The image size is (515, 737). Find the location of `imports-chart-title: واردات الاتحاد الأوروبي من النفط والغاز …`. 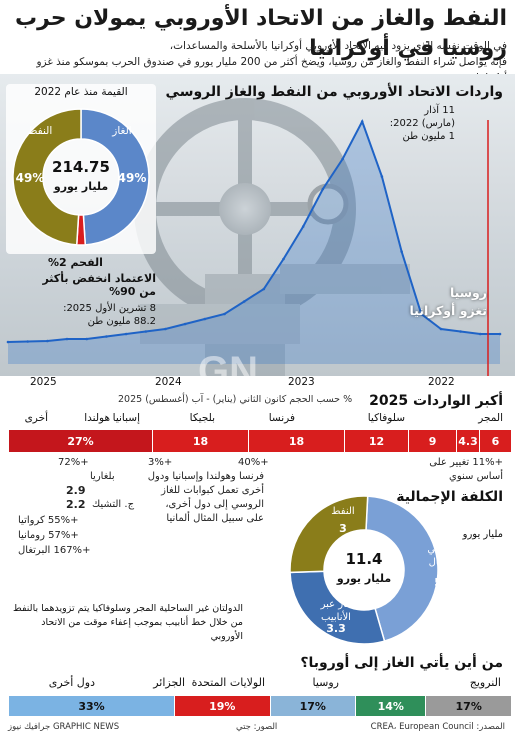

imports-chart-title: واردات الاتحاد الأوروبي من النفط والغاز … is located at coordinates (334, 92).